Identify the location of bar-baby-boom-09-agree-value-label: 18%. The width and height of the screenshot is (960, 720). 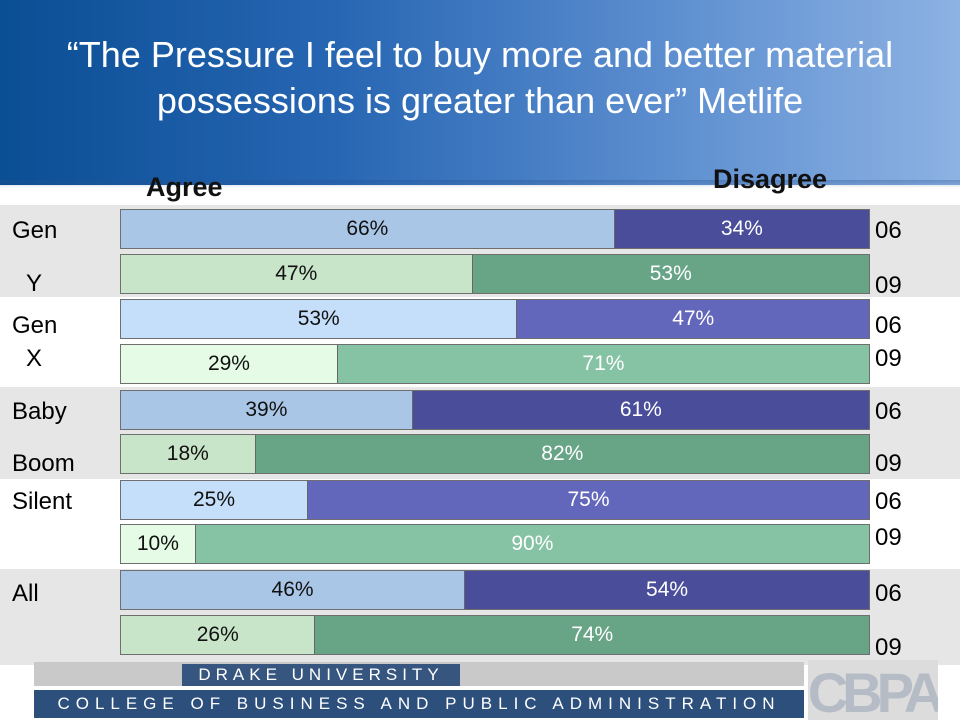
(187, 453).